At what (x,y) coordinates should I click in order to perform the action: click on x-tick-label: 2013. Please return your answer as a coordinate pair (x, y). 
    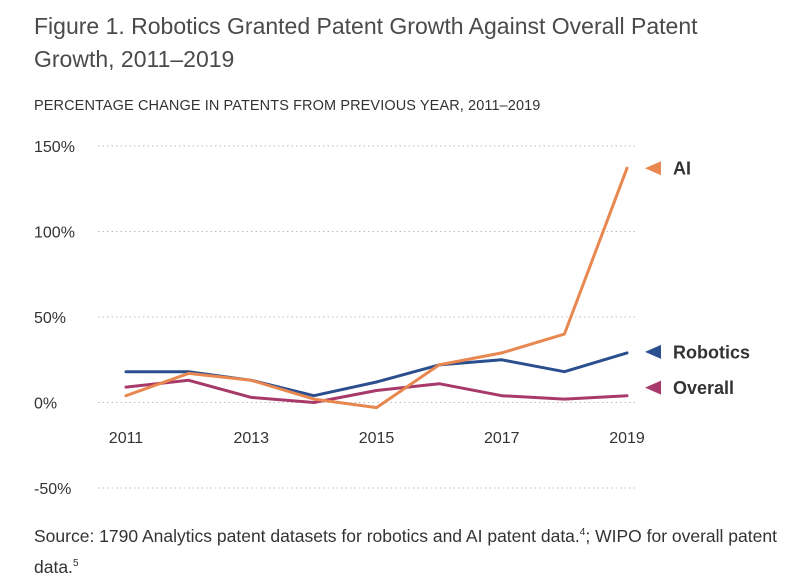
    Looking at the image, I should click on (251, 438).